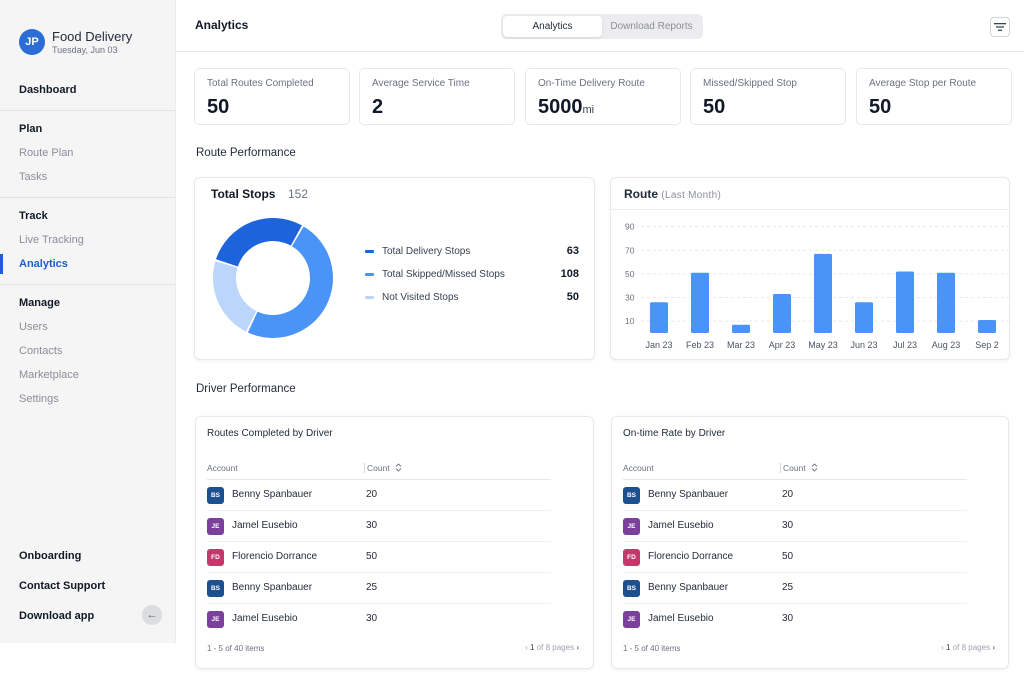 The width and height of the screenshot is (1024, 678). Describe the element at coordinates (905, 345) in the screenshot. I see `x-tick-label: Jul 23` at that location.